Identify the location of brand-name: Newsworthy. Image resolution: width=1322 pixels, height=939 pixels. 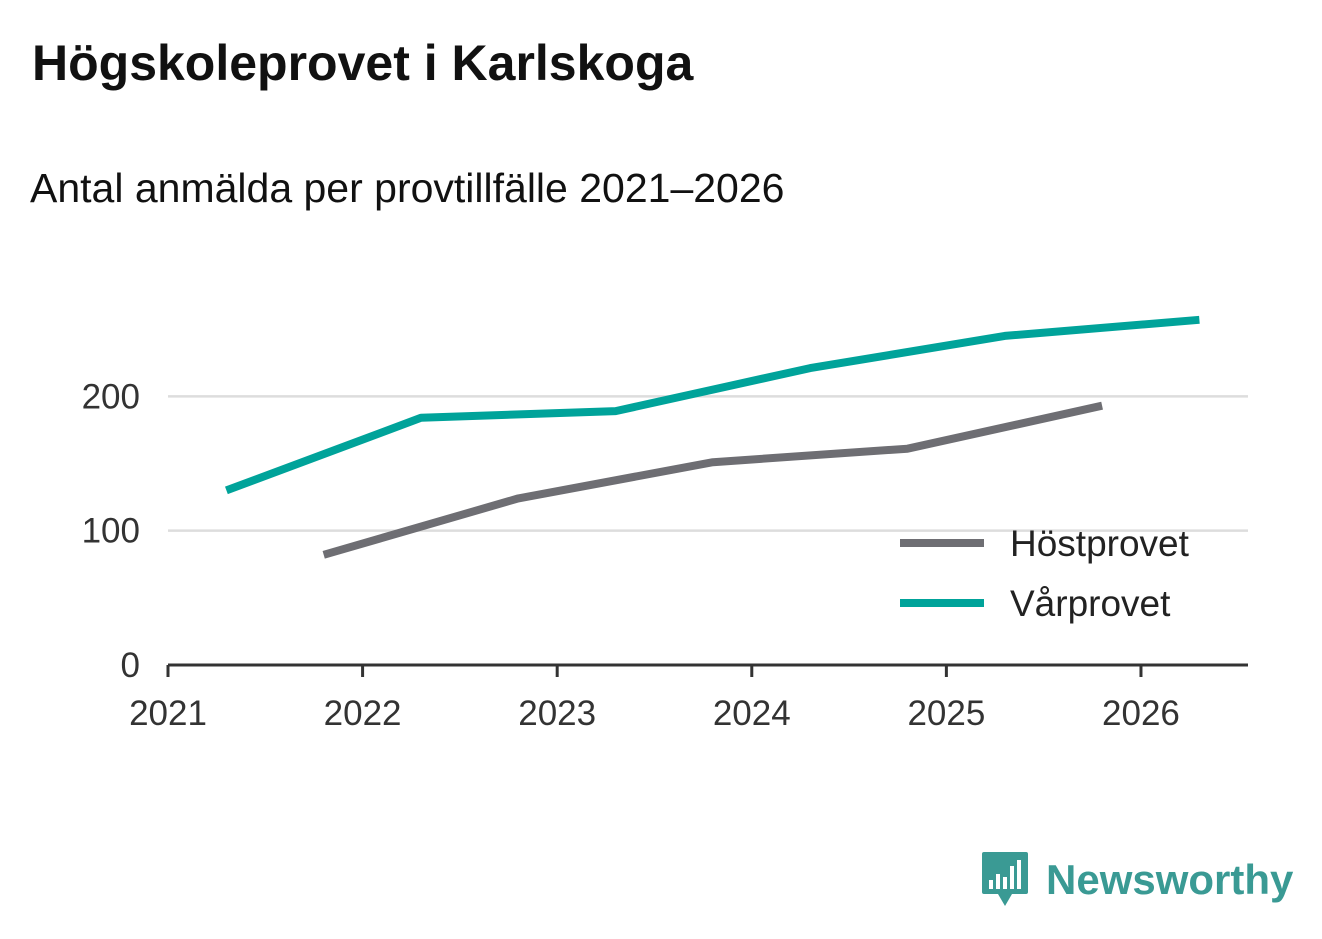
(1170, 879).